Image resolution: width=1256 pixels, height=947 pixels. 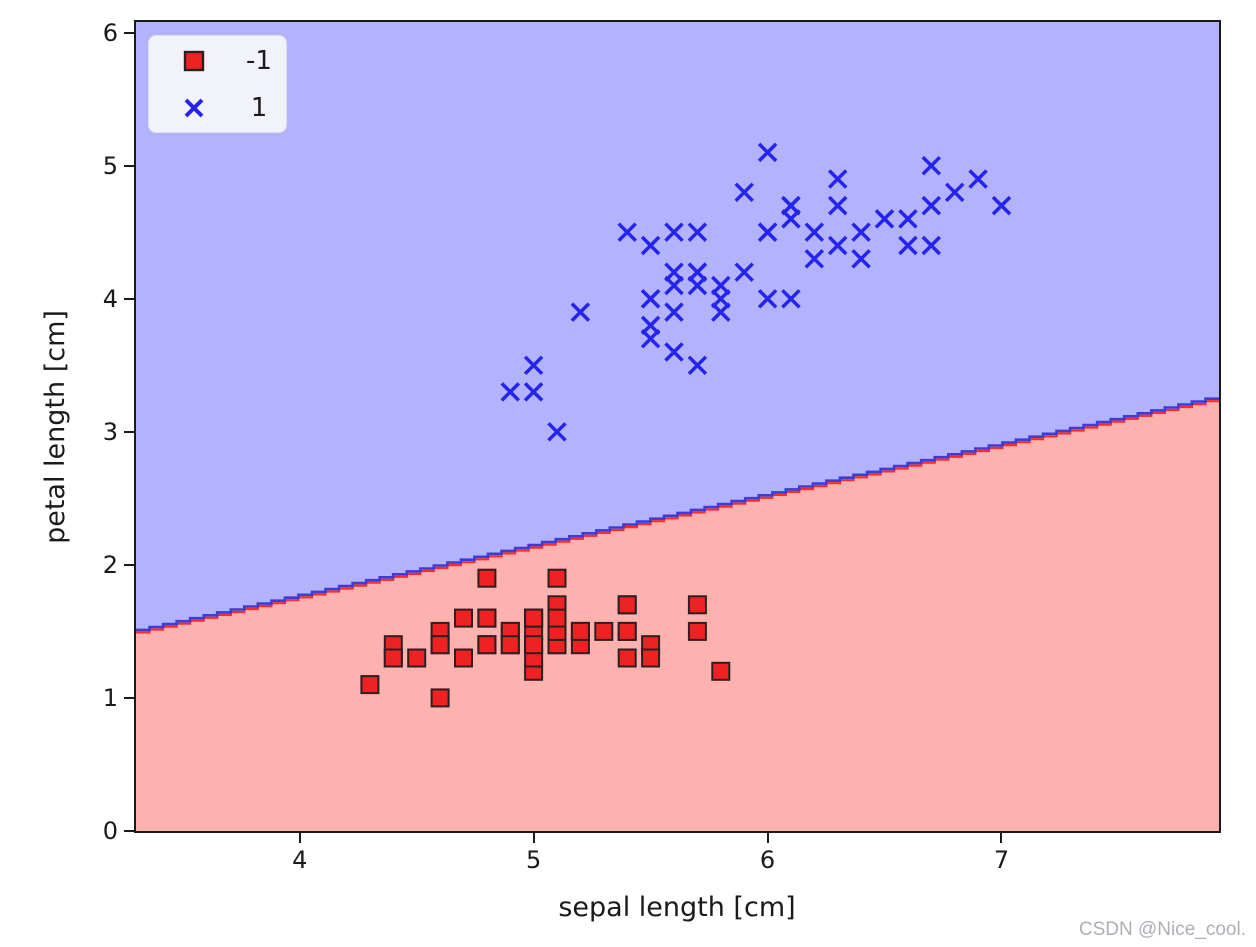 I want to click on y-tick-label: 1, so click(x=110, y=697).